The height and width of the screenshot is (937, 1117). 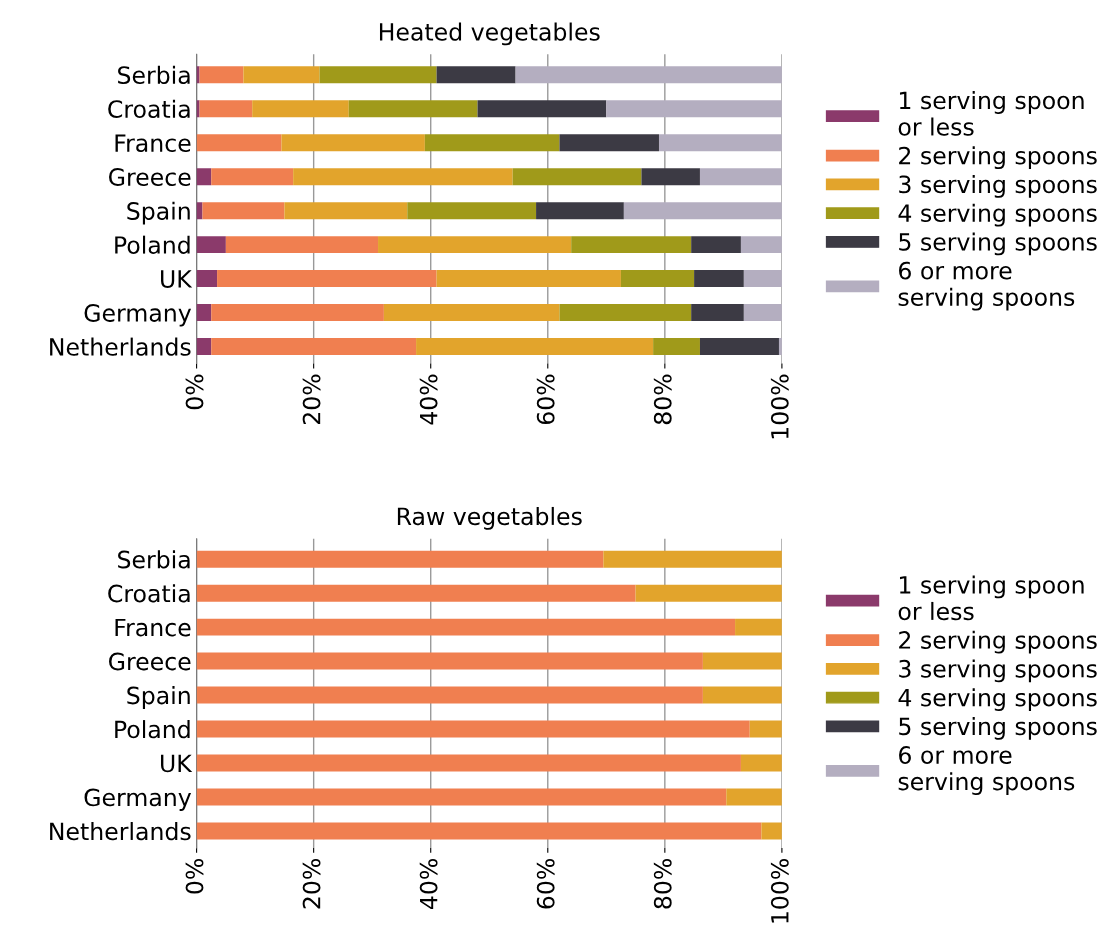 What do you see at coordinates (489, 34) in the screenshot?
I see `chart-title: Heated vegetables` at bounding box center [489, 34].